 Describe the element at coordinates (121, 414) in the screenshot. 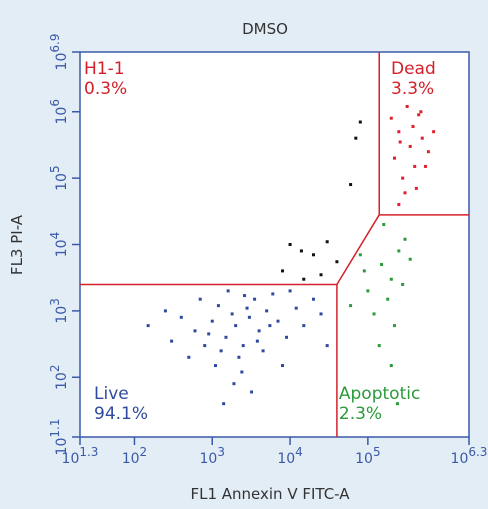

I see `gate-stat: 94.1%` at that location.